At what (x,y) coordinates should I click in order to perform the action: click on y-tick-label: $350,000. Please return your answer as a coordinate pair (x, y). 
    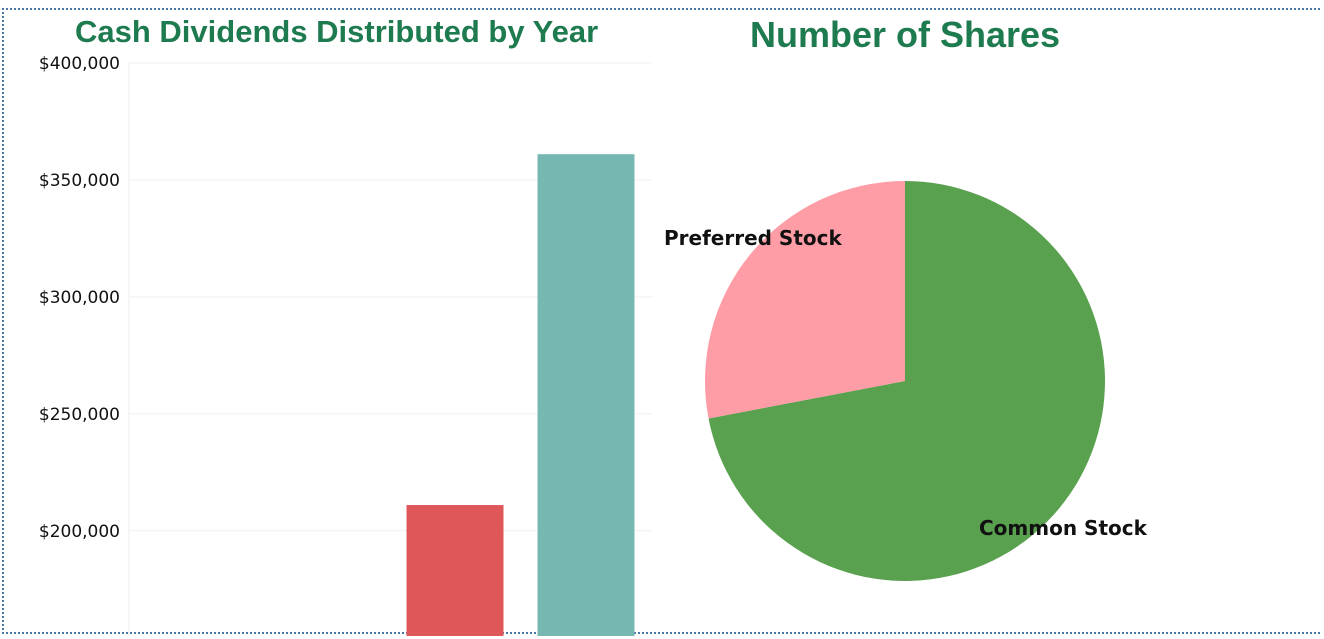
    Looking at the image, I should click on (79, 181).